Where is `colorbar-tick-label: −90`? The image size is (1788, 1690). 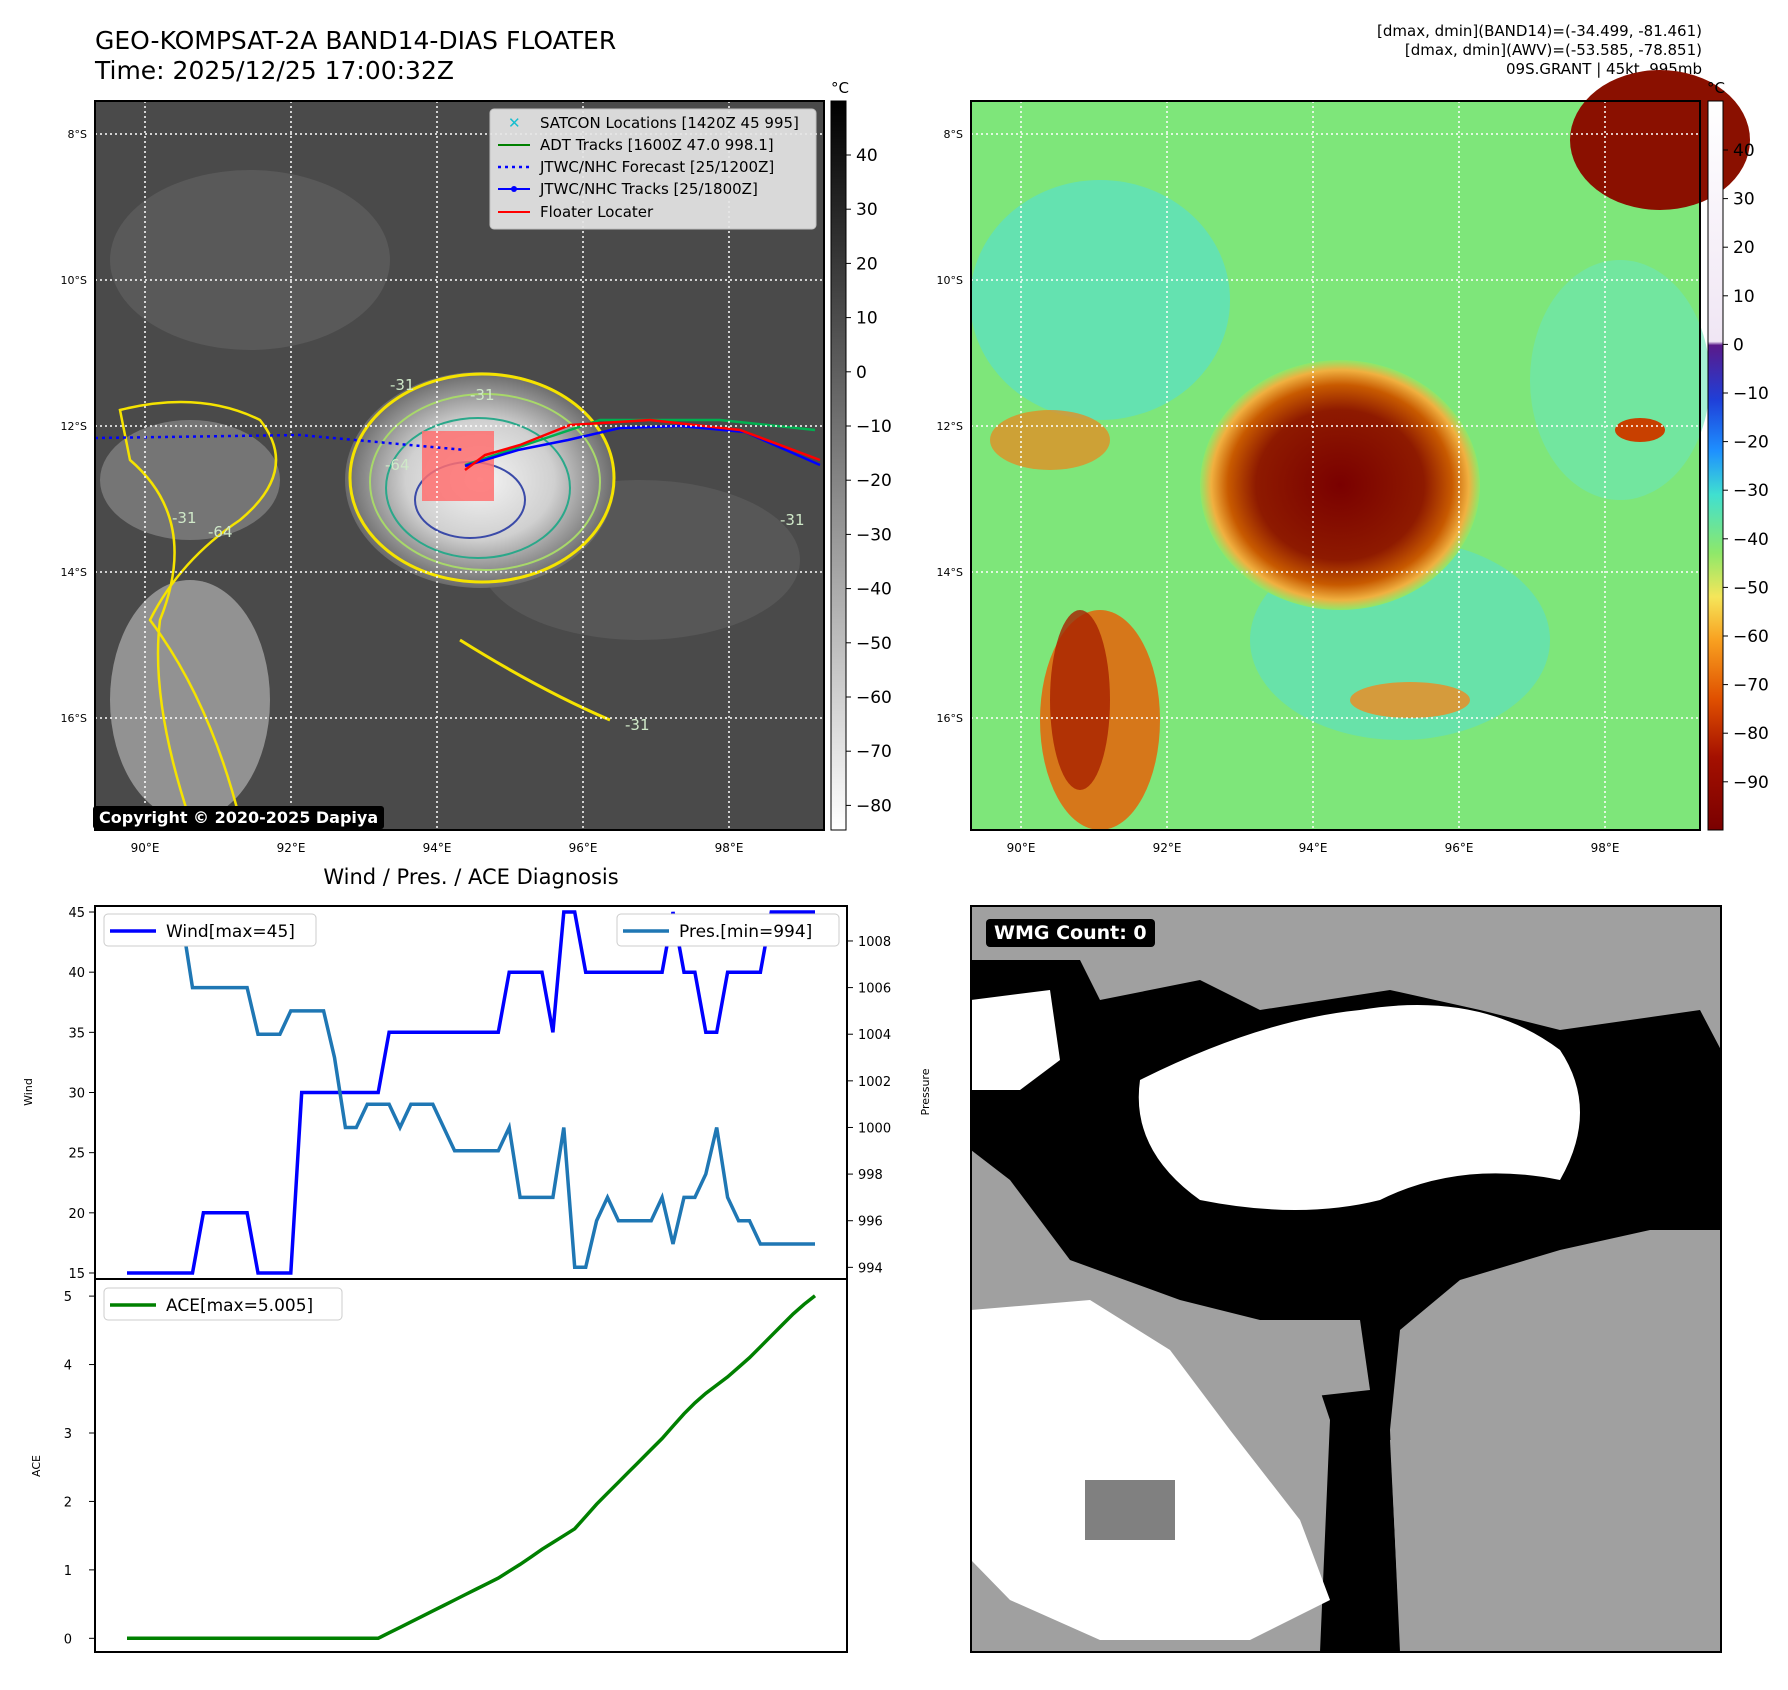
colorbar-tick-label: −90 is located at coordinates (1751, 783).